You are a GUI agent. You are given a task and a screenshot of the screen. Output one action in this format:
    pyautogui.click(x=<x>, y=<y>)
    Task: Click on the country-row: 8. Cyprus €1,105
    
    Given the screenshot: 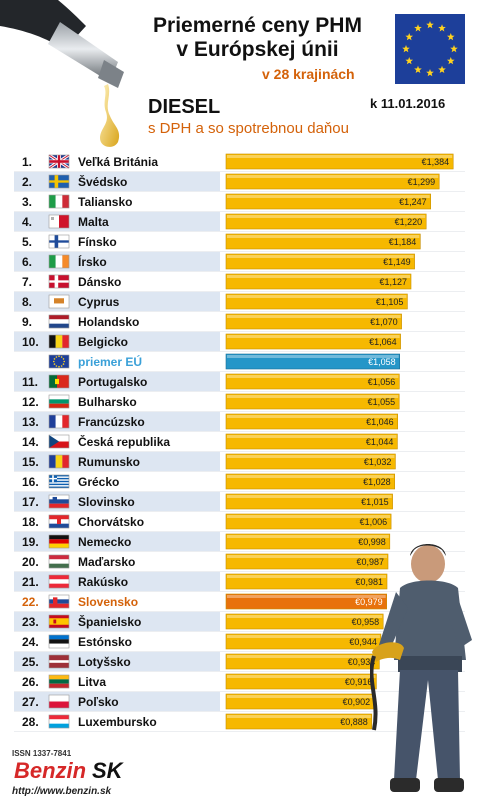 What is the action you would take?
    pyautogui.click(x=239, y=302)
    